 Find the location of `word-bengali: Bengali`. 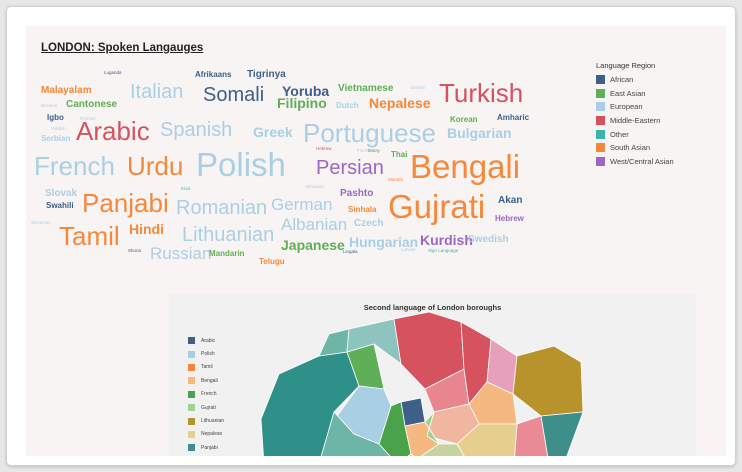

word-bengali: Bengali is located at coordinates (465, 166).